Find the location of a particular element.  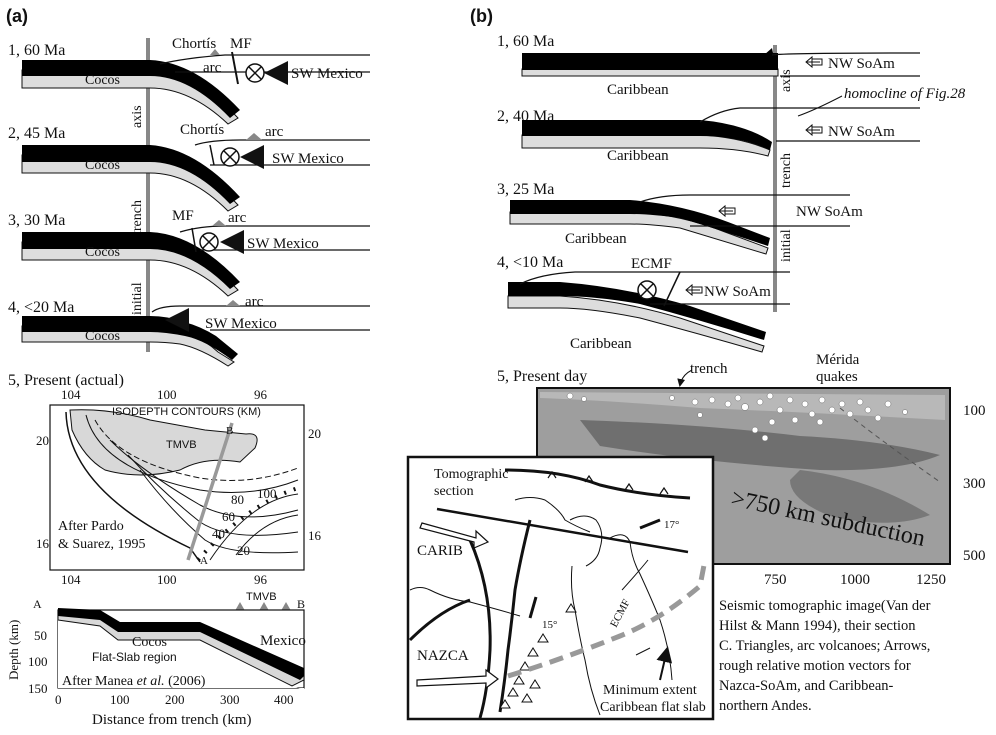

upper-label-soam: NW SoAm is located at coordinates (829, 212).